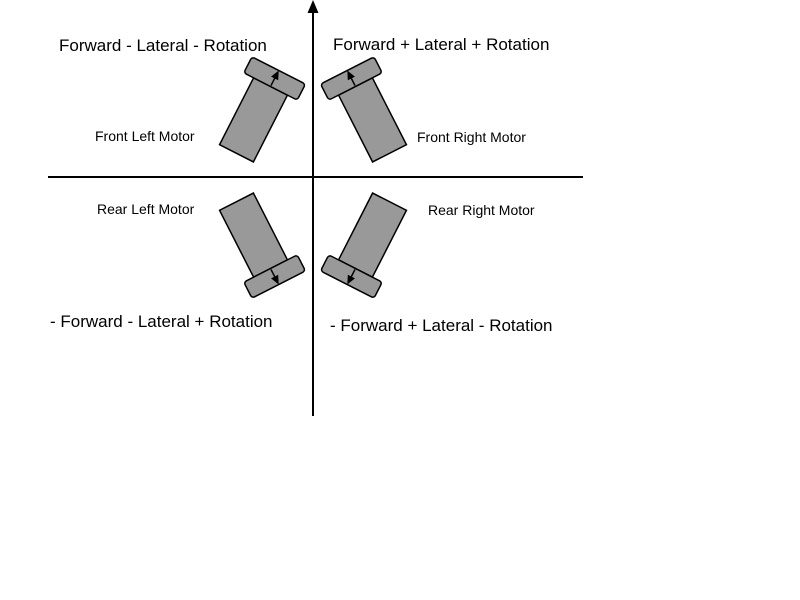 This screenshot has height=600, width=800. What do you see at coordinates (351, 75) in the screenshot?
I see `front-right-arrowhead` at bounding box center [351, 75].